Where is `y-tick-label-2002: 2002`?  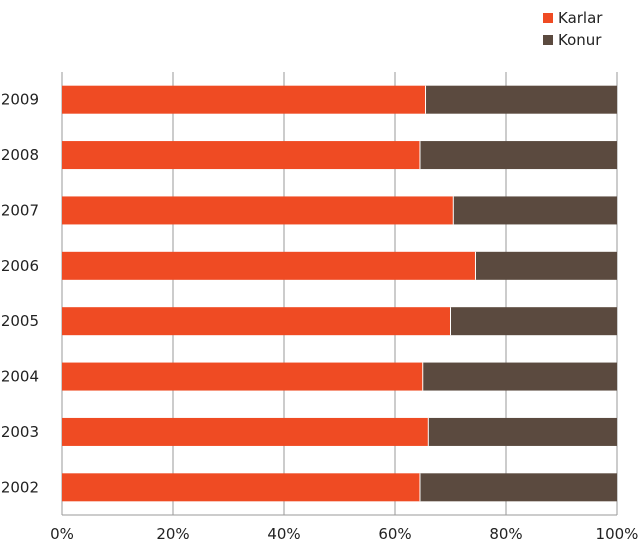
y-tick-label-2002: 2002 is located at coordinates (20, 487).